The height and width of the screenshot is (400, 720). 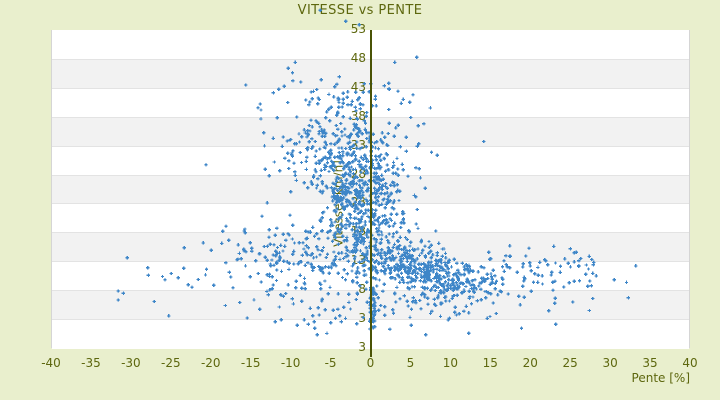 I want to click on x-tick-label: 35, so click(x=650, y=363).